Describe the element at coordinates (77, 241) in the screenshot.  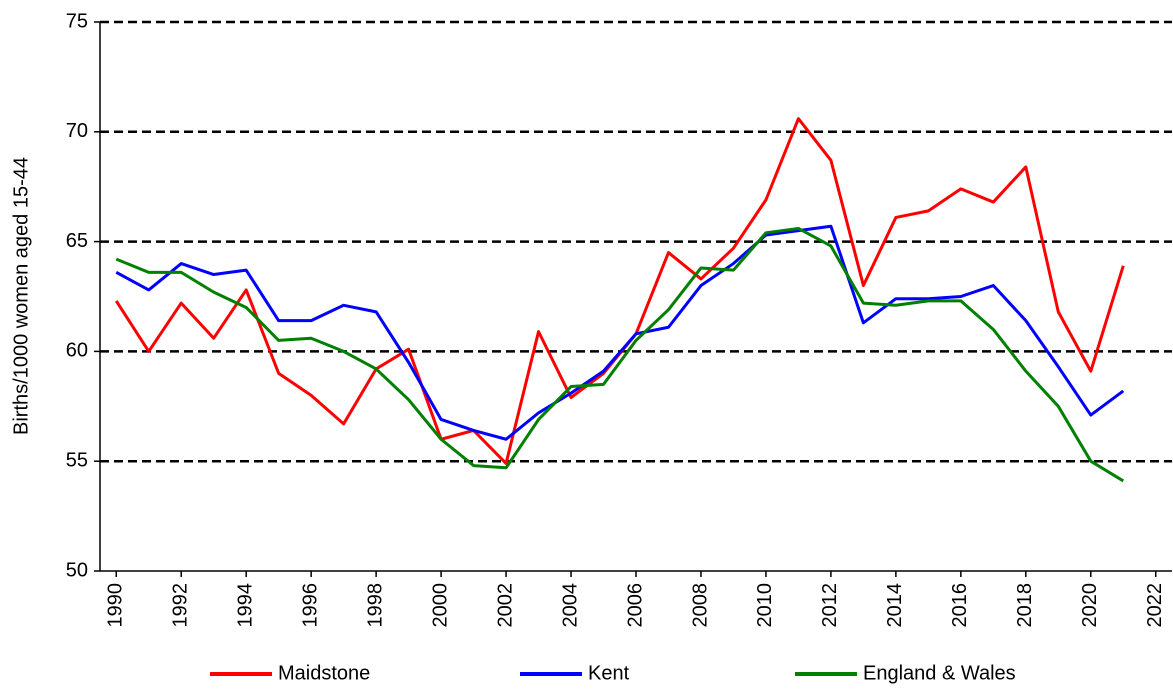
I see `y-tick-label: 65` at that location.